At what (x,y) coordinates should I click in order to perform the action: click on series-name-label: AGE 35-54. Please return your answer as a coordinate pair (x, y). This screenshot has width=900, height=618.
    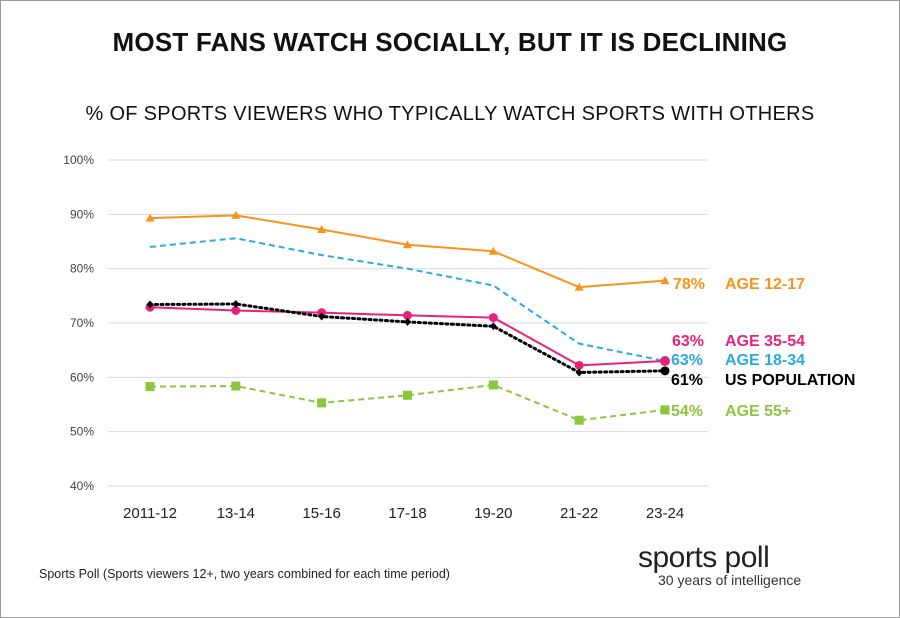
    Looking at the image, I should click on (765, 341).